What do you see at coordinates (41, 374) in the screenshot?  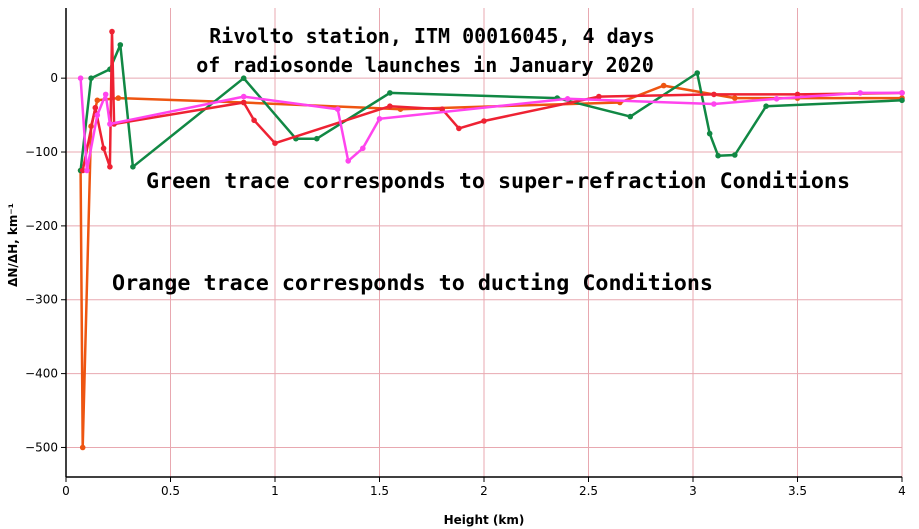 I see `y-tick-label: −400` at bounding box center [41, 374].